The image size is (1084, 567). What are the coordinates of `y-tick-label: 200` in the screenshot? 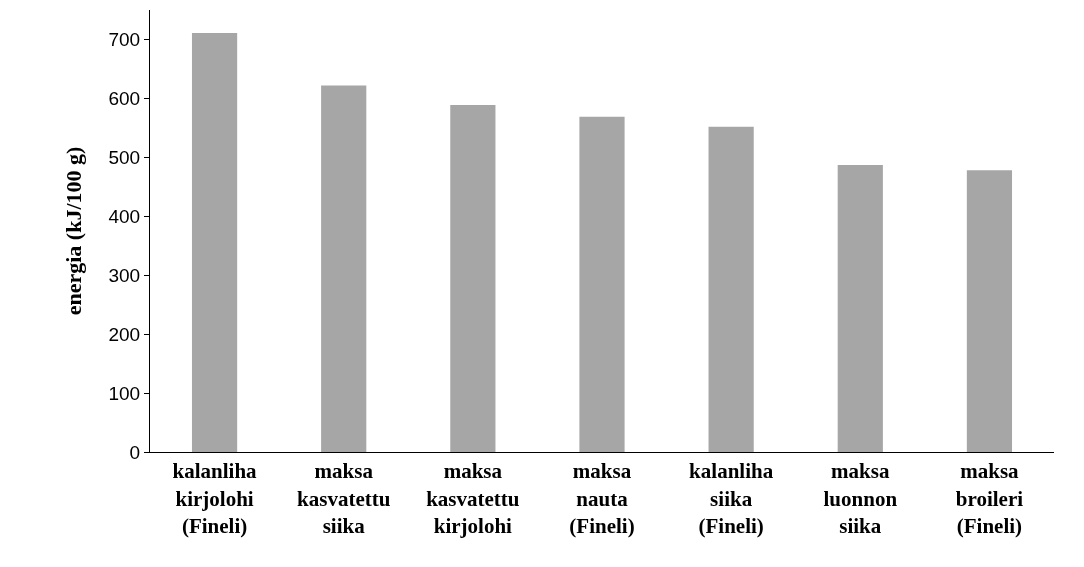 It's located at (124, 334).